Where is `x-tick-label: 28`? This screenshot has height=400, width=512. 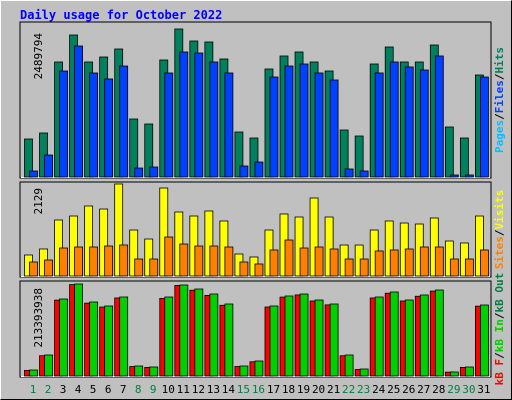 x-tick-label: 28 is located at coordinates (438, 389).